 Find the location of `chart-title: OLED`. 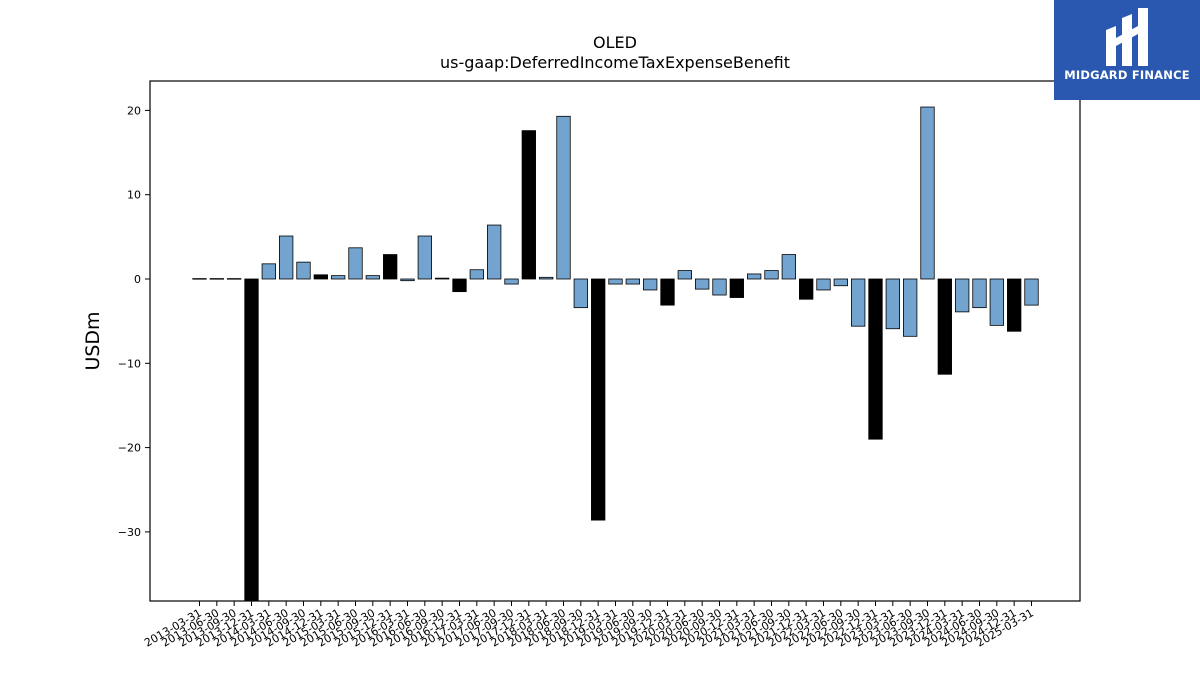

chart-title: OLED is located at coordinates (615, 42).